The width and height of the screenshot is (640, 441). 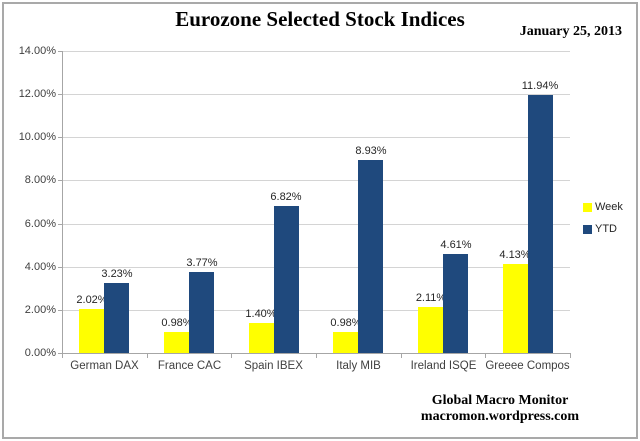 I want to click on legend-item-ytd: YTD, so click(x=603, y=229).